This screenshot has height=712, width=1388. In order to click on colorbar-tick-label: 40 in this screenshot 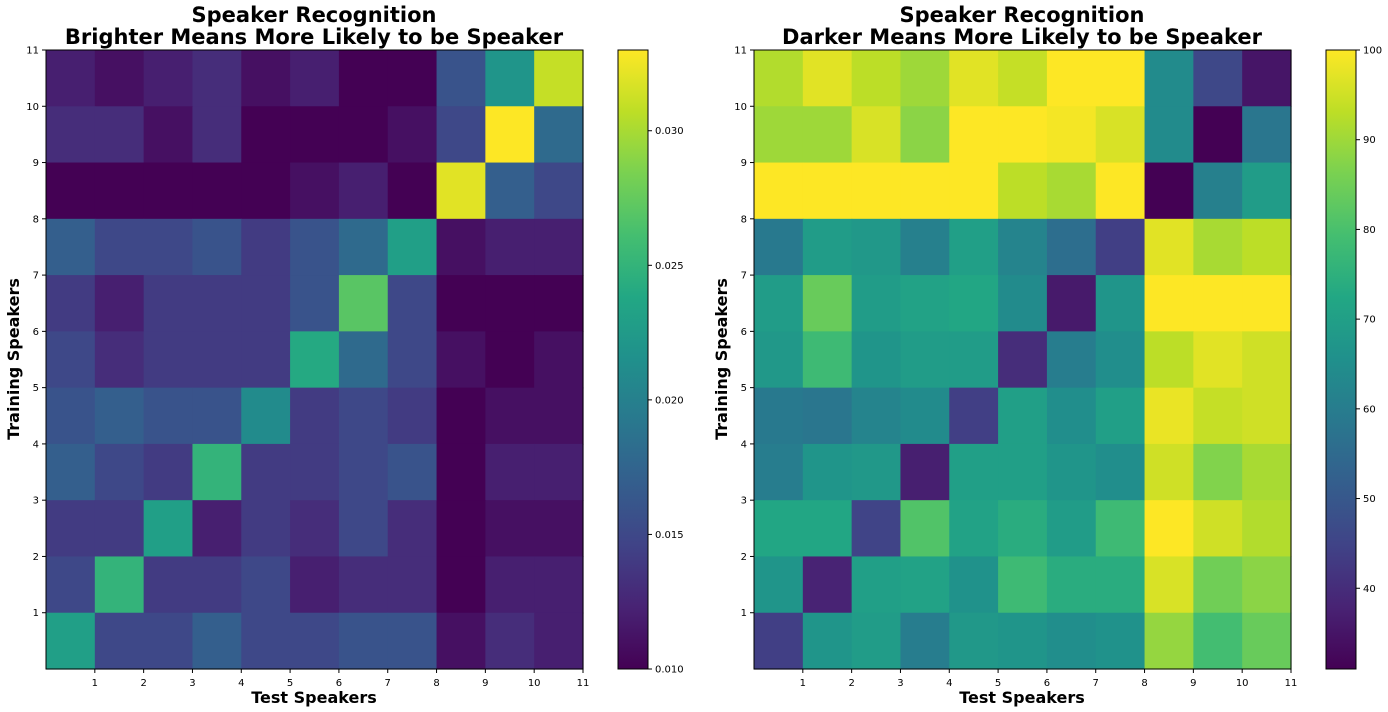, I will do `click(1369, 589)`.